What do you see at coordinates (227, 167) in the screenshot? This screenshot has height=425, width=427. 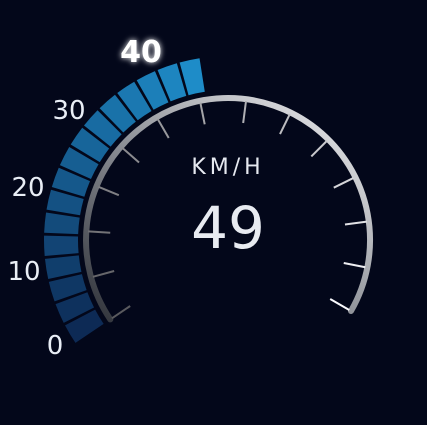 I see `unit-label: KM/H` at bounding box center [227, 167].